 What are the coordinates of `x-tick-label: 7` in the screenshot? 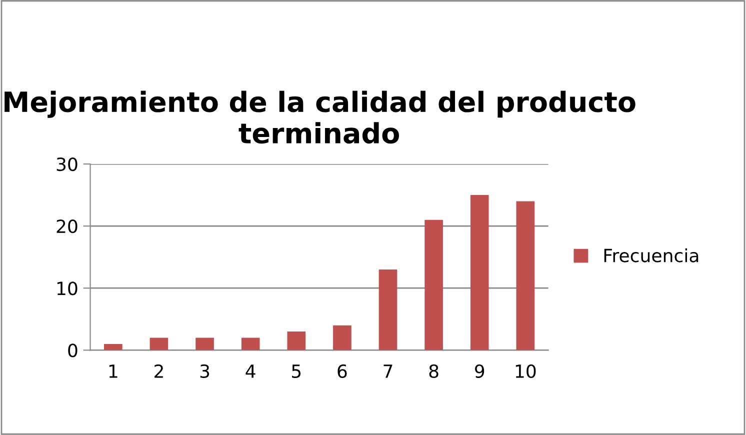 It's located at (388, 371).